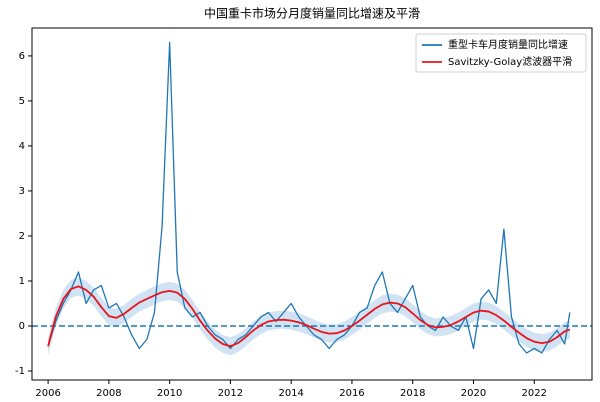  I want to click on chart-title: 中国重卡市场分月度销量同比增速及平滑, so click(312, 13).